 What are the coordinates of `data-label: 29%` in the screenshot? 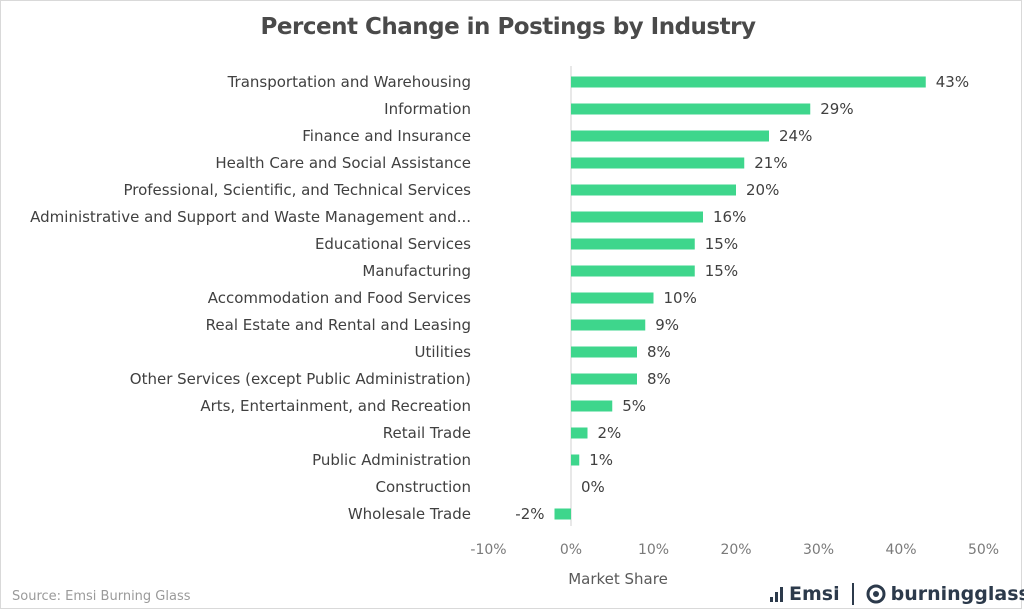 It's located at (836, 109).